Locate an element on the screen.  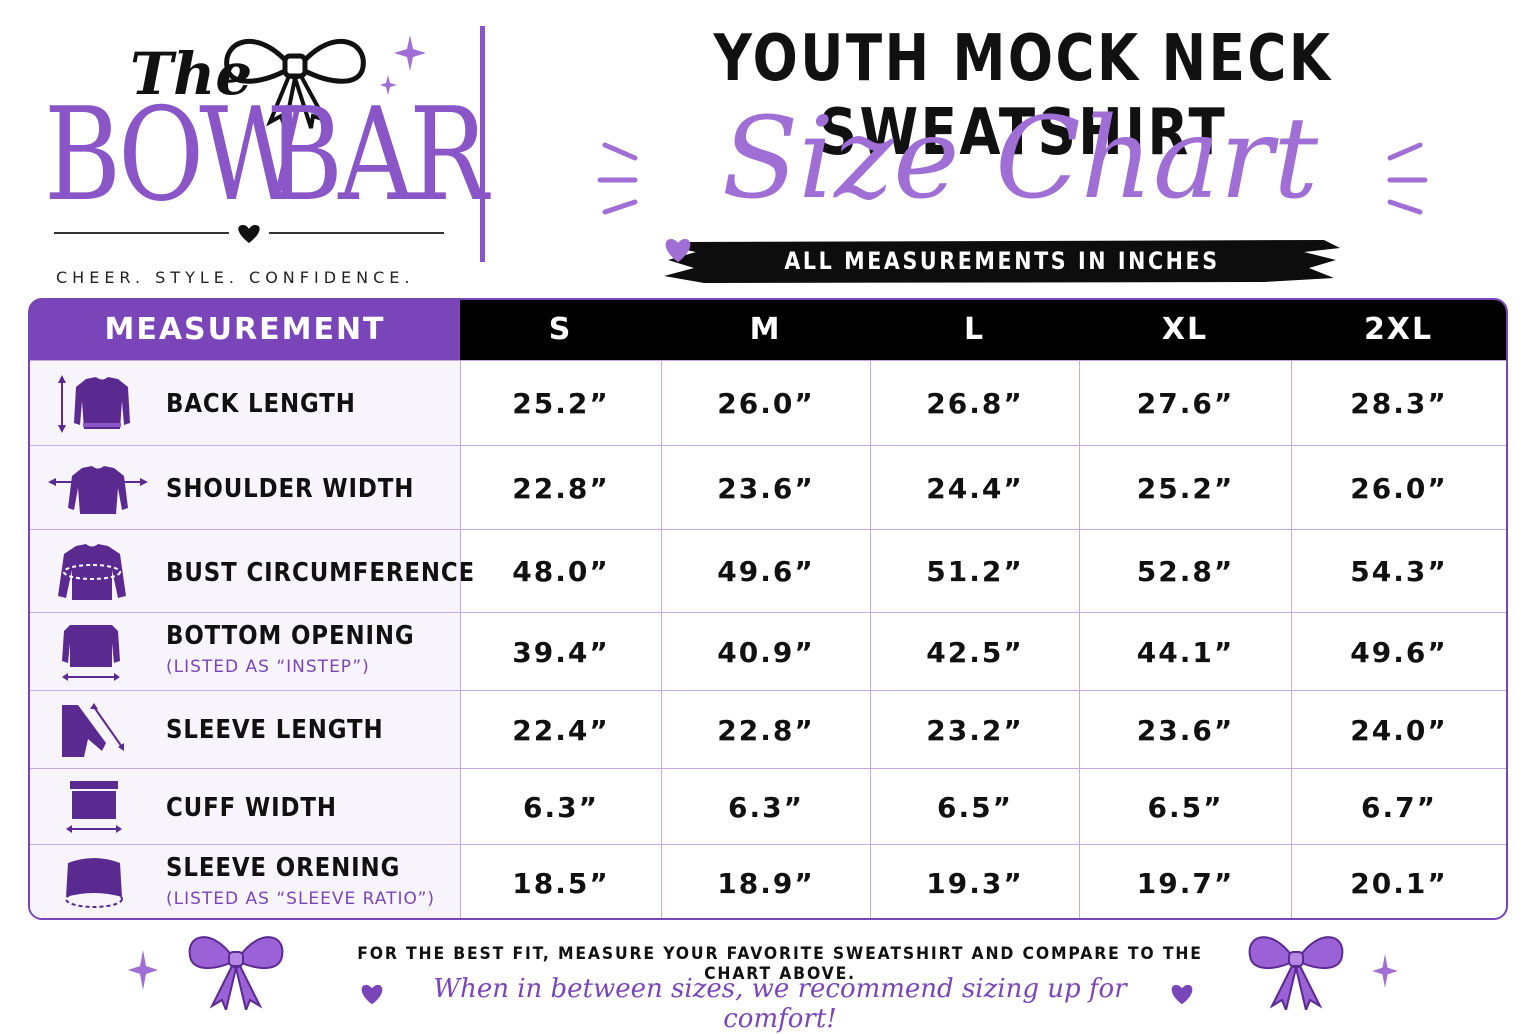
brand-logo: The BOW BAR CHEER. STYLE. CONFIDENCE. is located at coordinates (259, 153).